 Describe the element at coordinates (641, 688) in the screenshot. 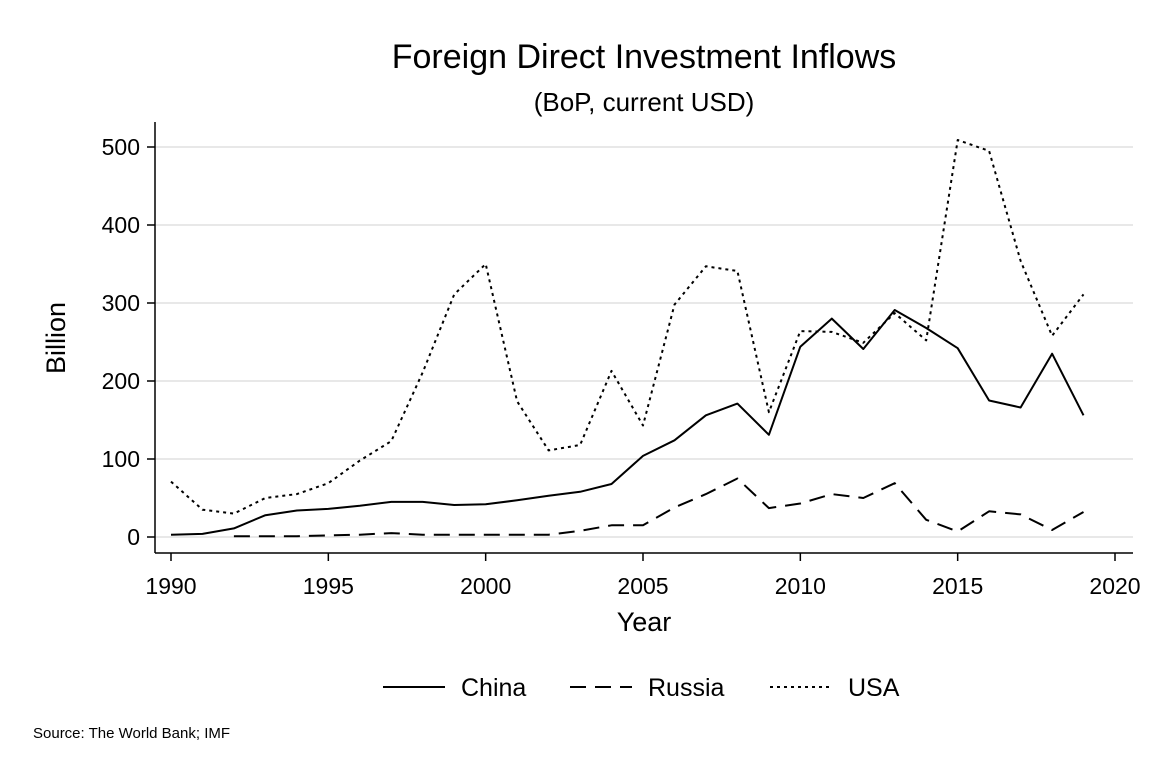

I see `legend: China Russia USA` at that location.